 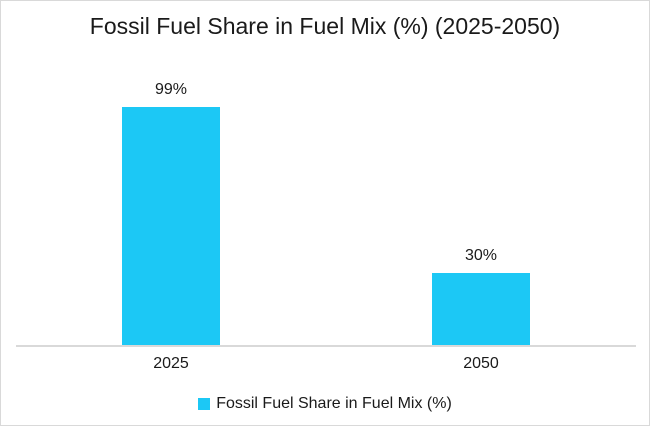 I want to click on value-label-2025: 99%, so click(x=171, y=89).